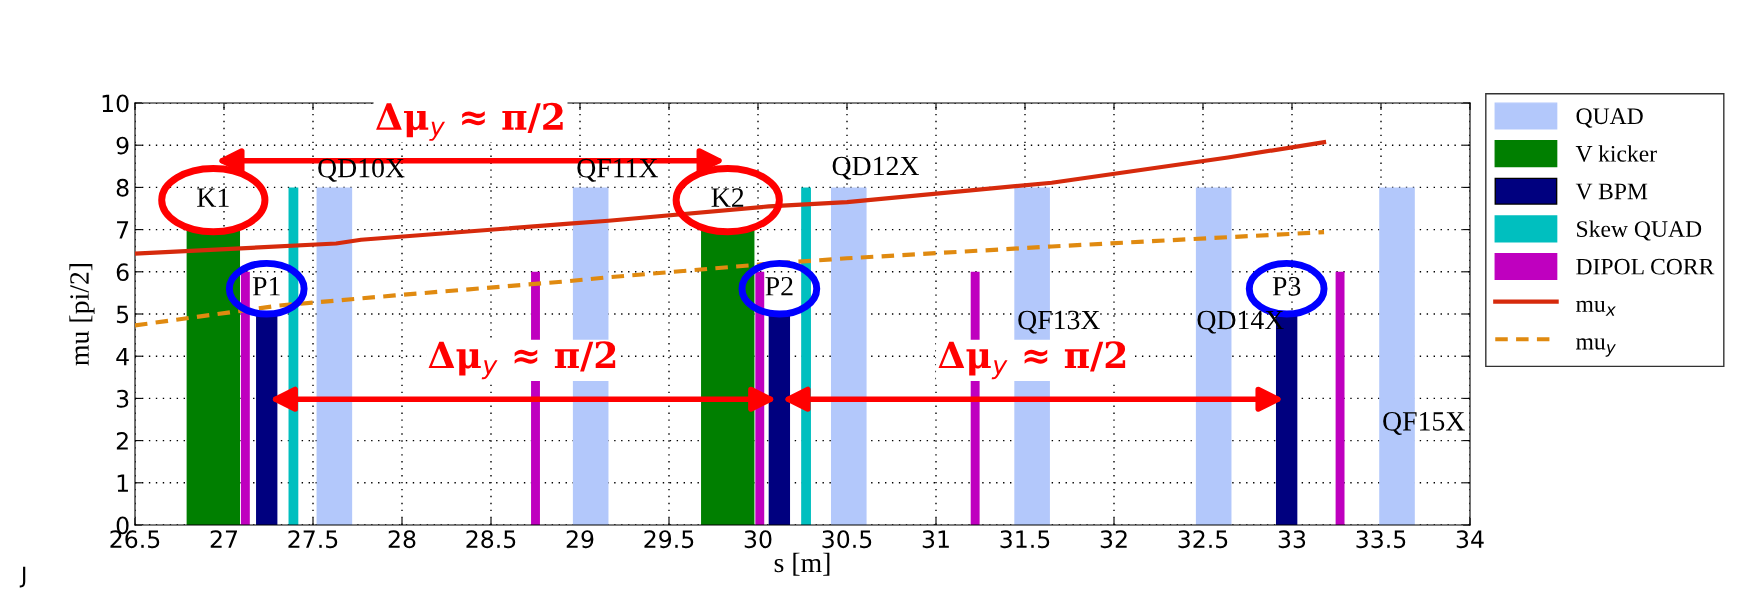 This screenshot has height=601, width=1740. I want to click on annotation: QF15X, so click(1424, 423).